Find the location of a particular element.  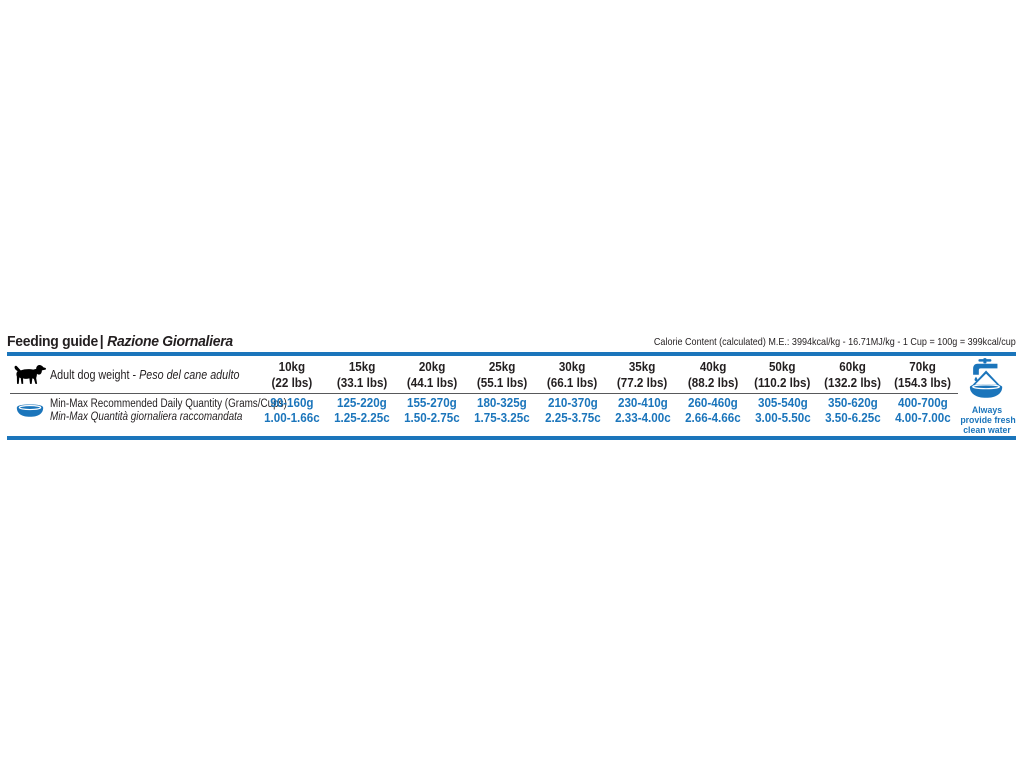

weight-column-header: 60kg (132.2 lbs) is located at coordinates (853, 375).